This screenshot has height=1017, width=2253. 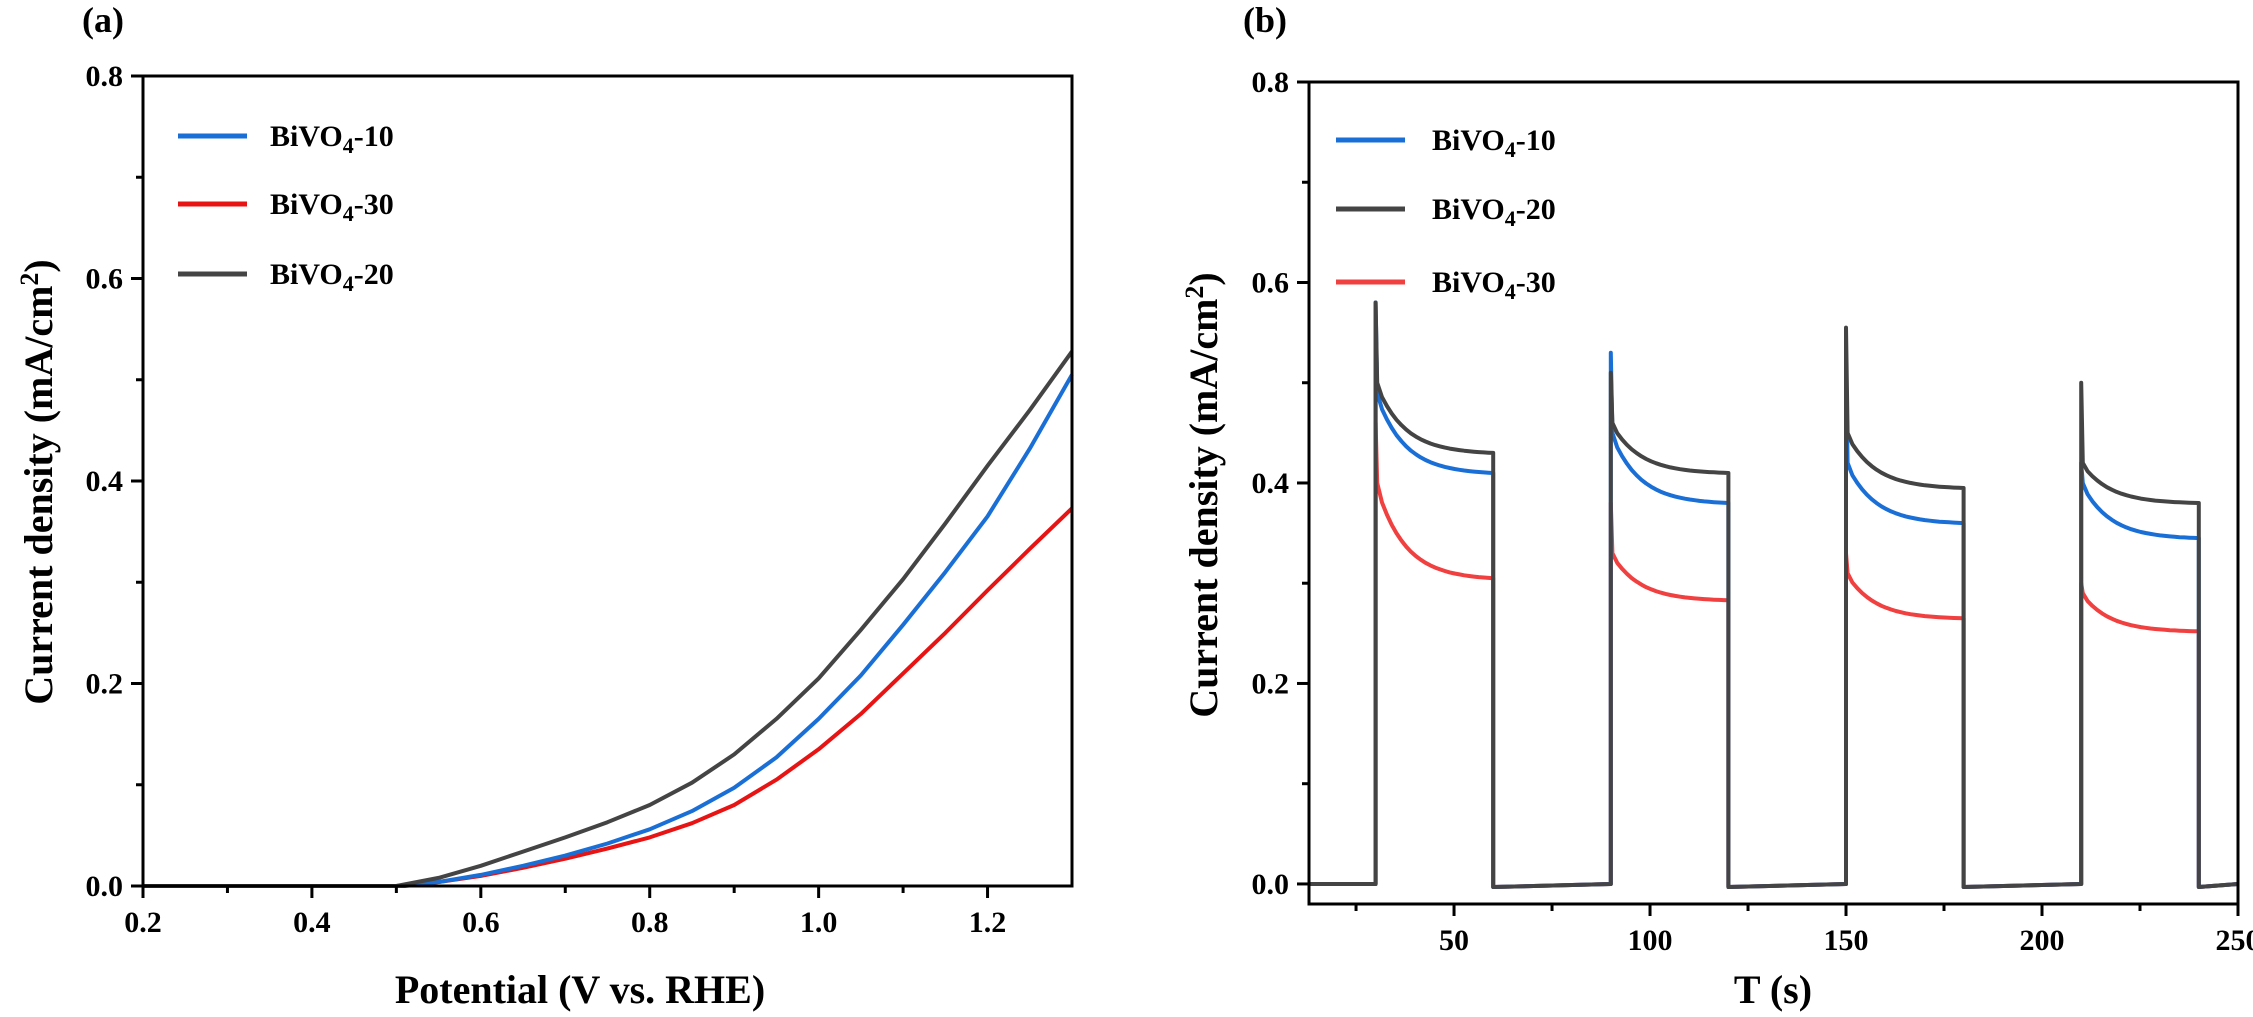 What do you see at coordinates (1494, 143) in the screenshot?
I see `legend-b-0-label: BiVO4-10` at bounding box center [1494, 143].